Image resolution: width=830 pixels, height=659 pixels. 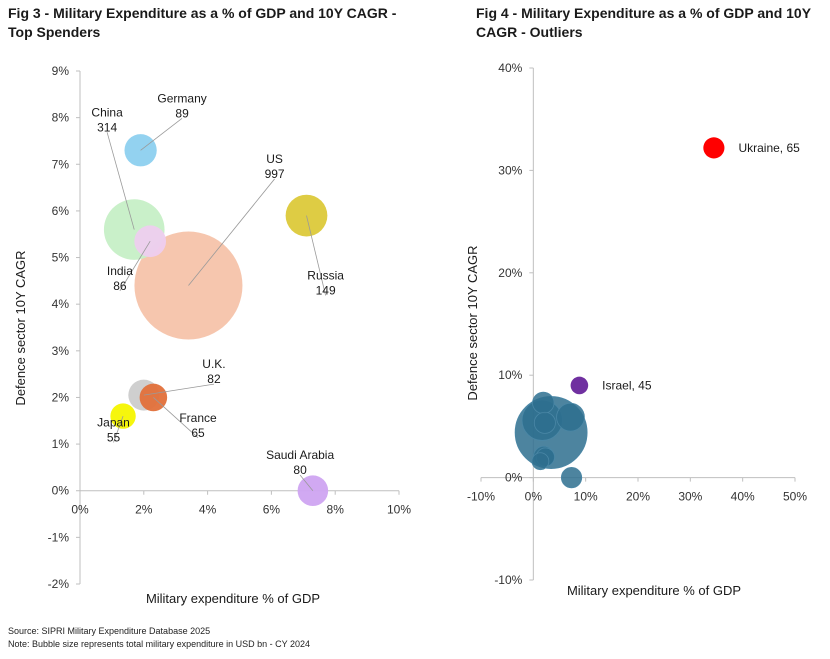 I want to click on fig3-y-tick-label: -2%, so click(x=59, y=584).